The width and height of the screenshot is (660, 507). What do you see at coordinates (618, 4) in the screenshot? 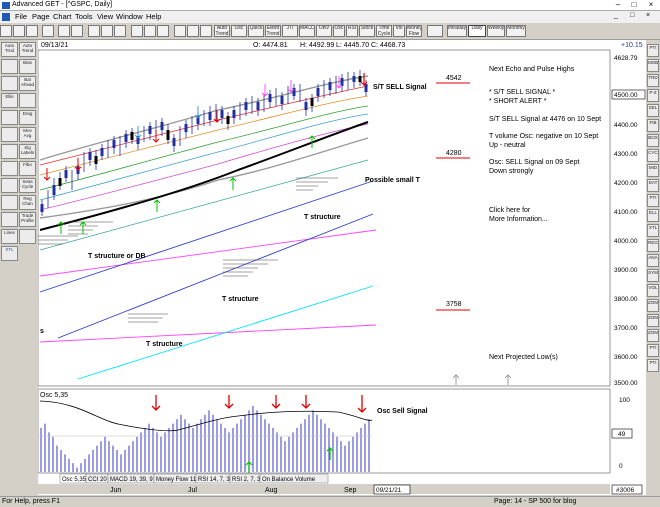
I see `minimize-button: –` at bounding box center [618, 4].